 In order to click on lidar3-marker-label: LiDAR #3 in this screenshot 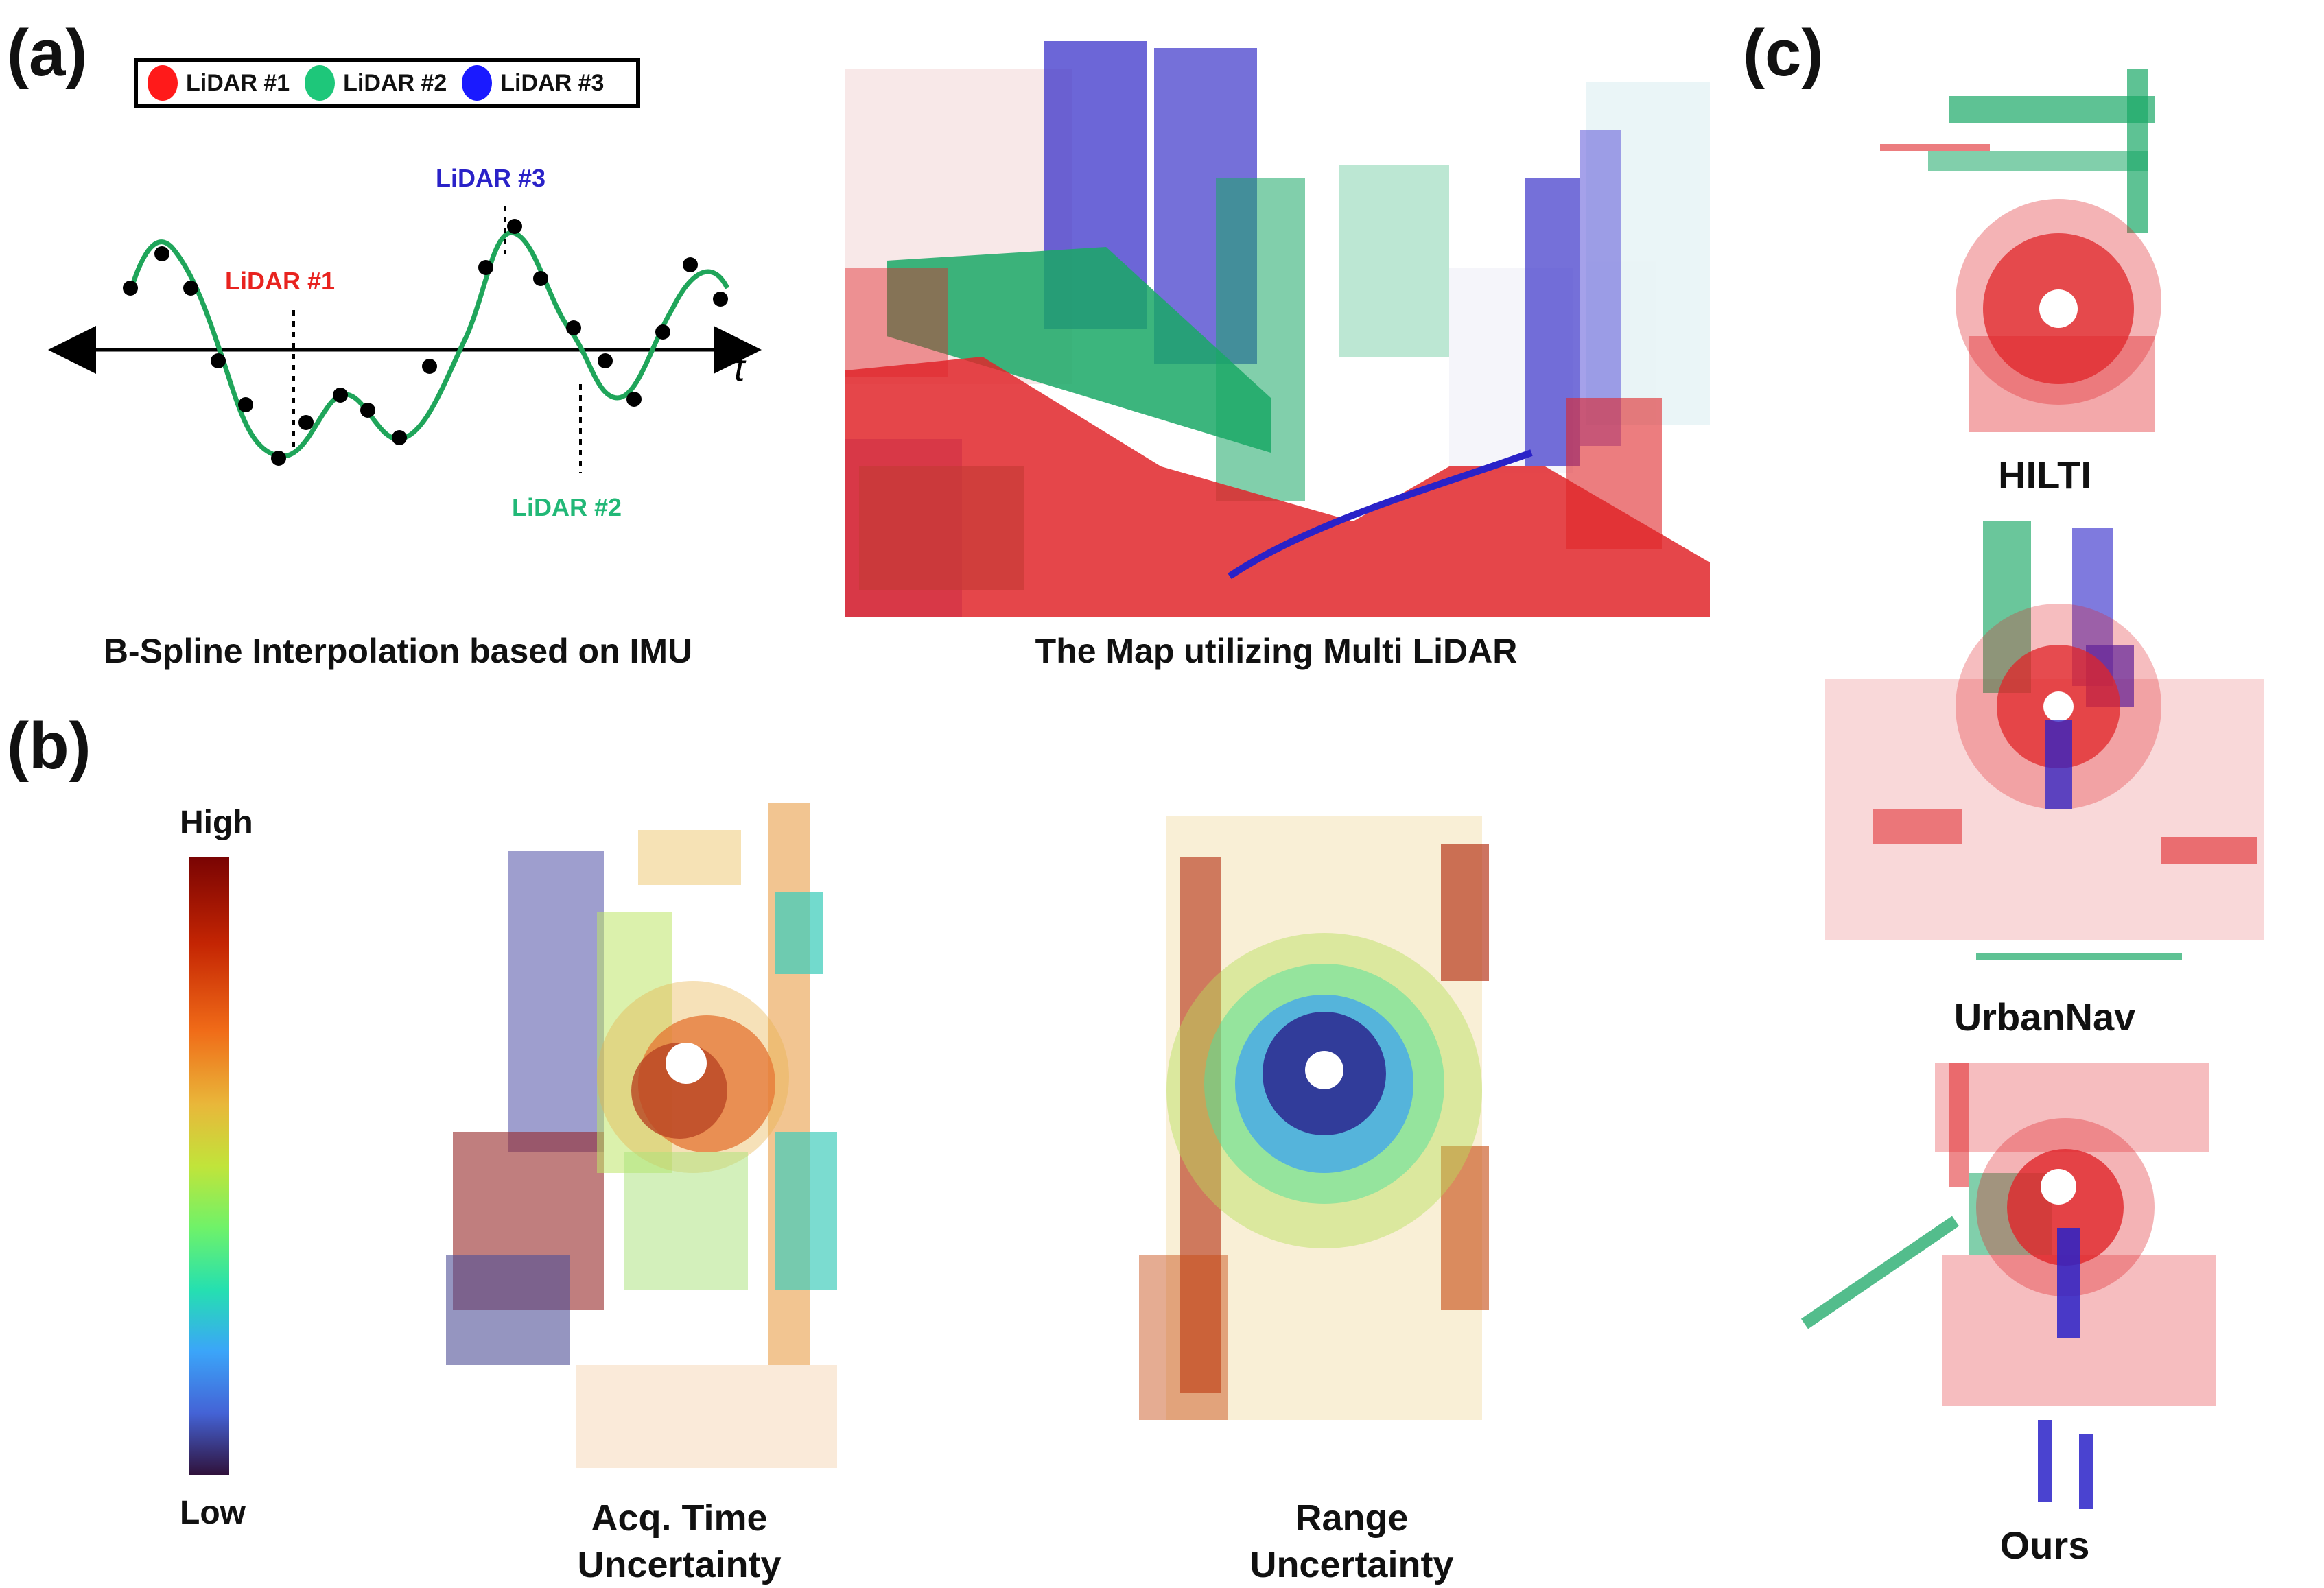, I will do `click(491, 178)`.